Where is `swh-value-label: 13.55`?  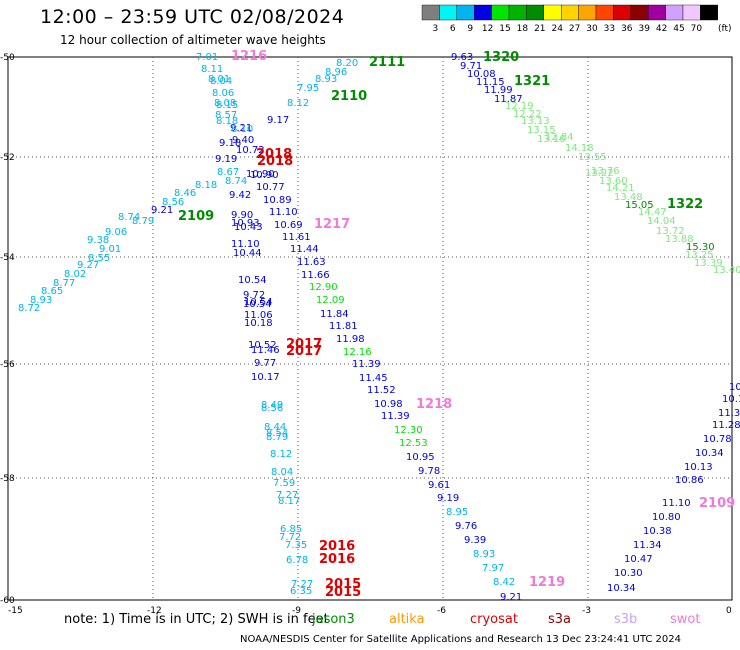 swh-value-label: 13.55 is located at coordinates (592, 157).